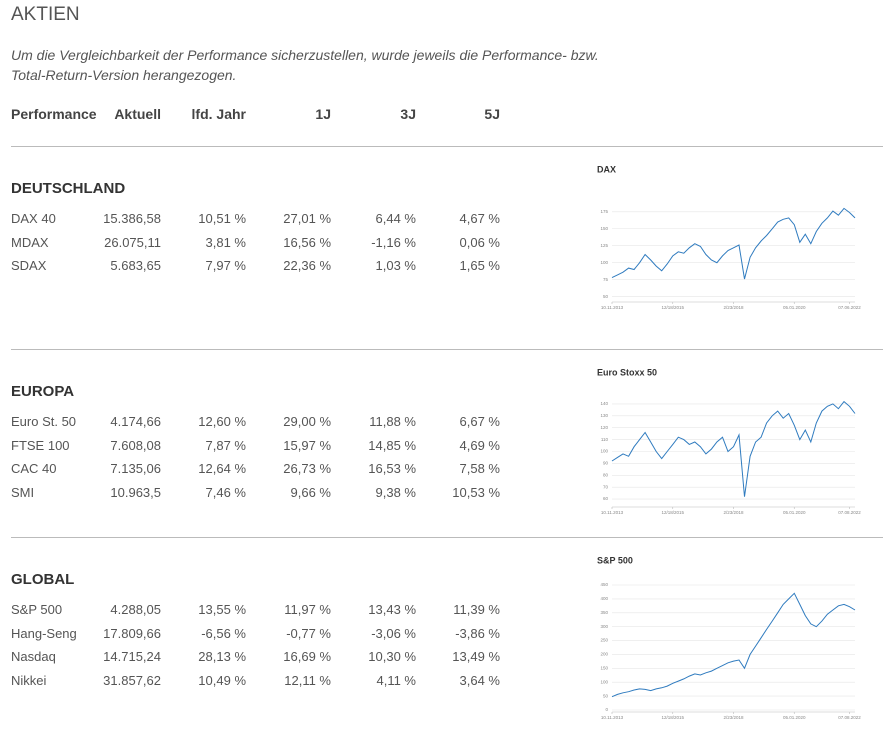 Image resolution: width=889 pixels, height=734 pixels. Describe the element at coordinates (476, 609) in the screenshot. I see `table-cell: 11,39 %` at that location.